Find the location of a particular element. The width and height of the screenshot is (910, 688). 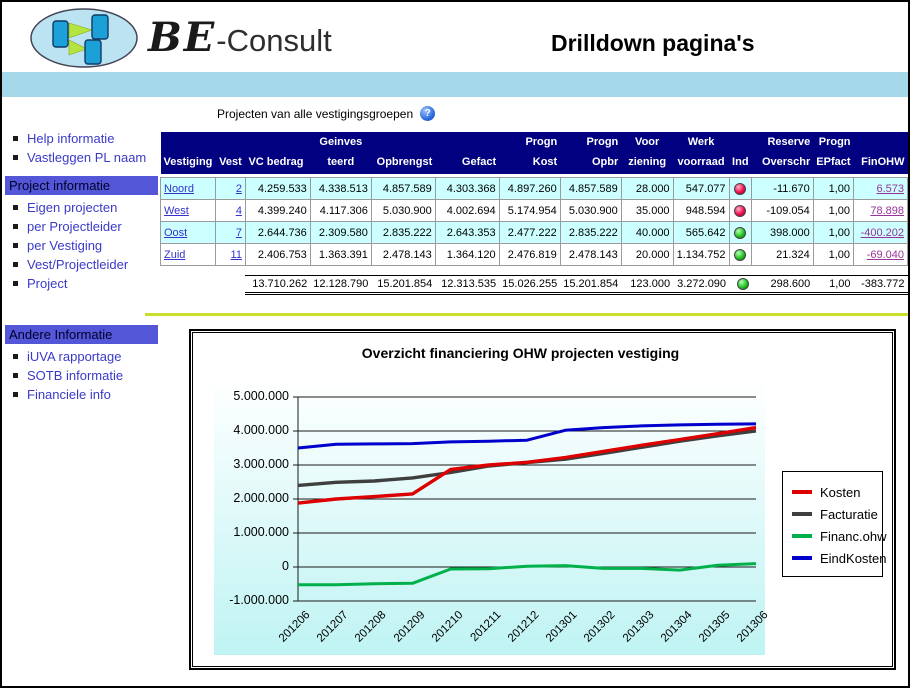

table-cell: 5.174.954 is located at coordinates (529, 210).